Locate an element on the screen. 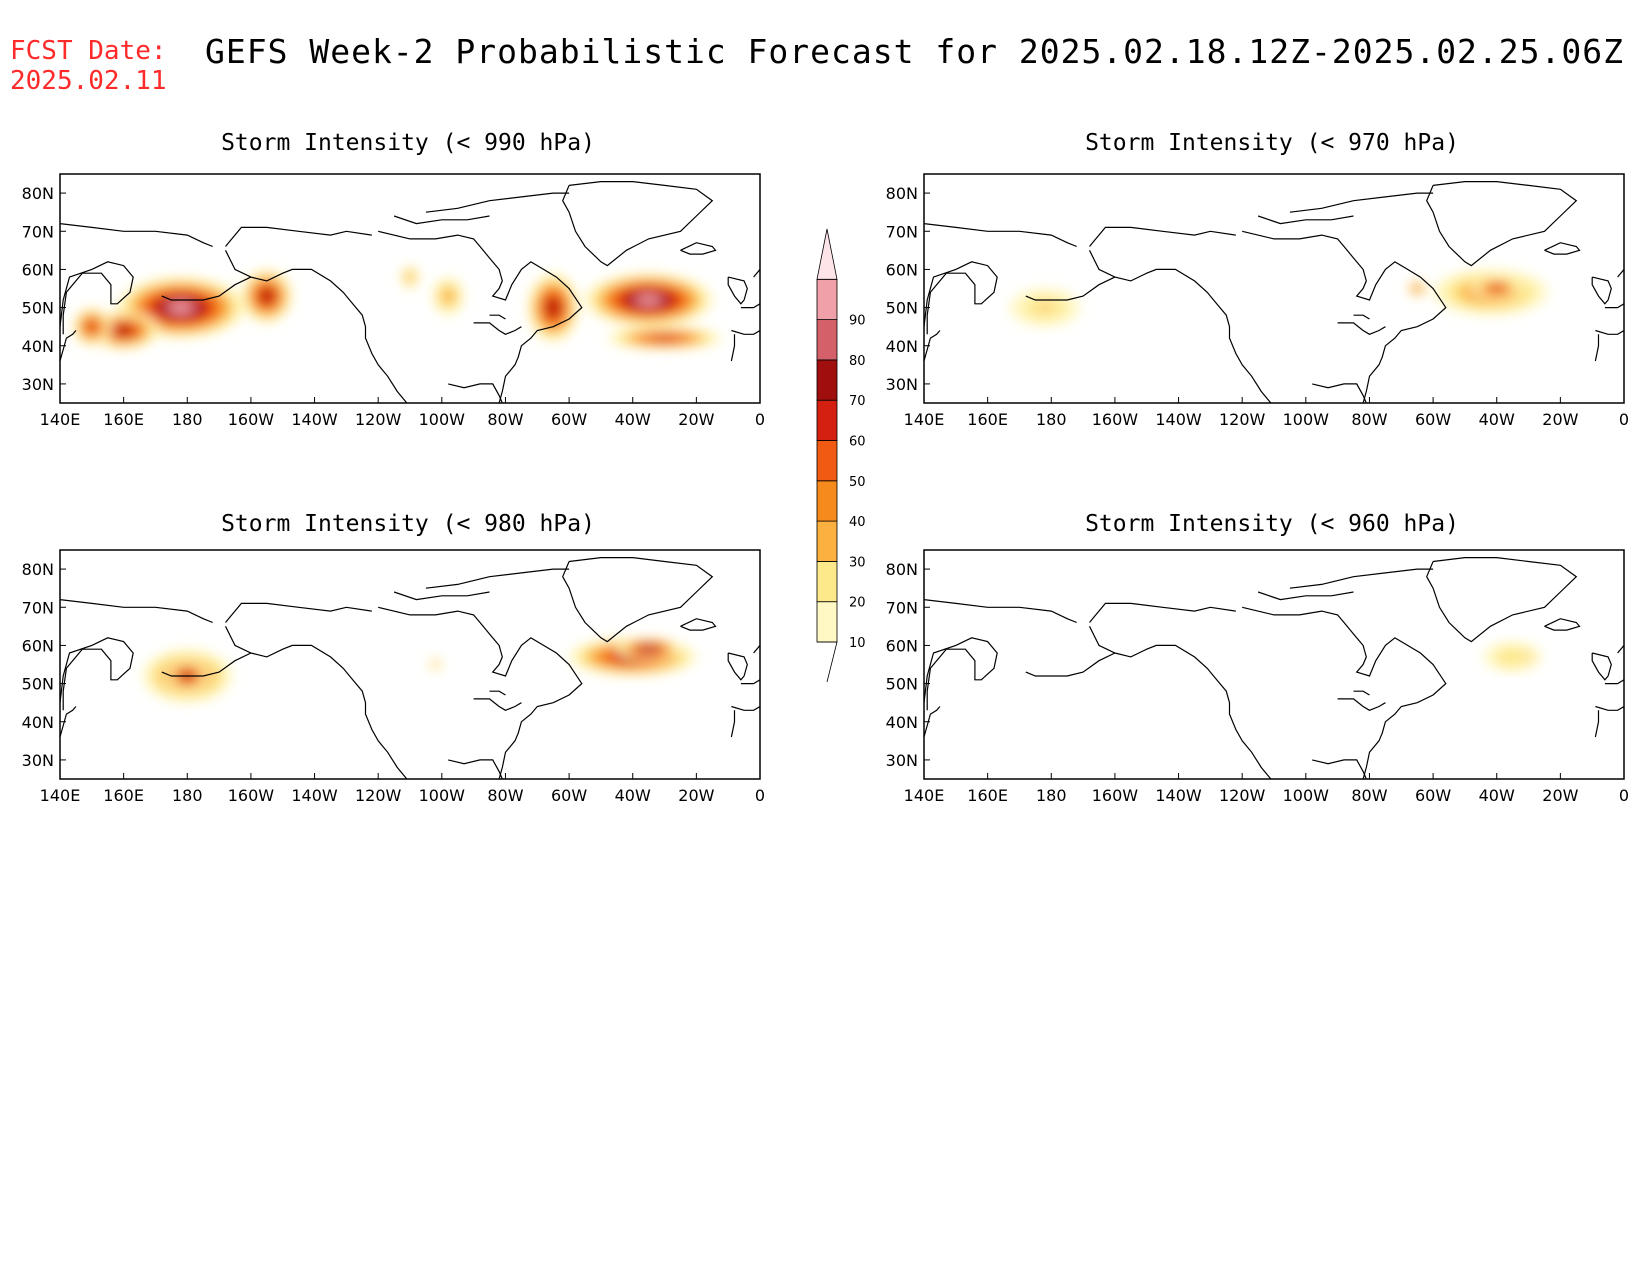 This screenshot has height=1275, width=1650. lon-tick-label-p970-0: 140E is located at coordinates (924, 419).